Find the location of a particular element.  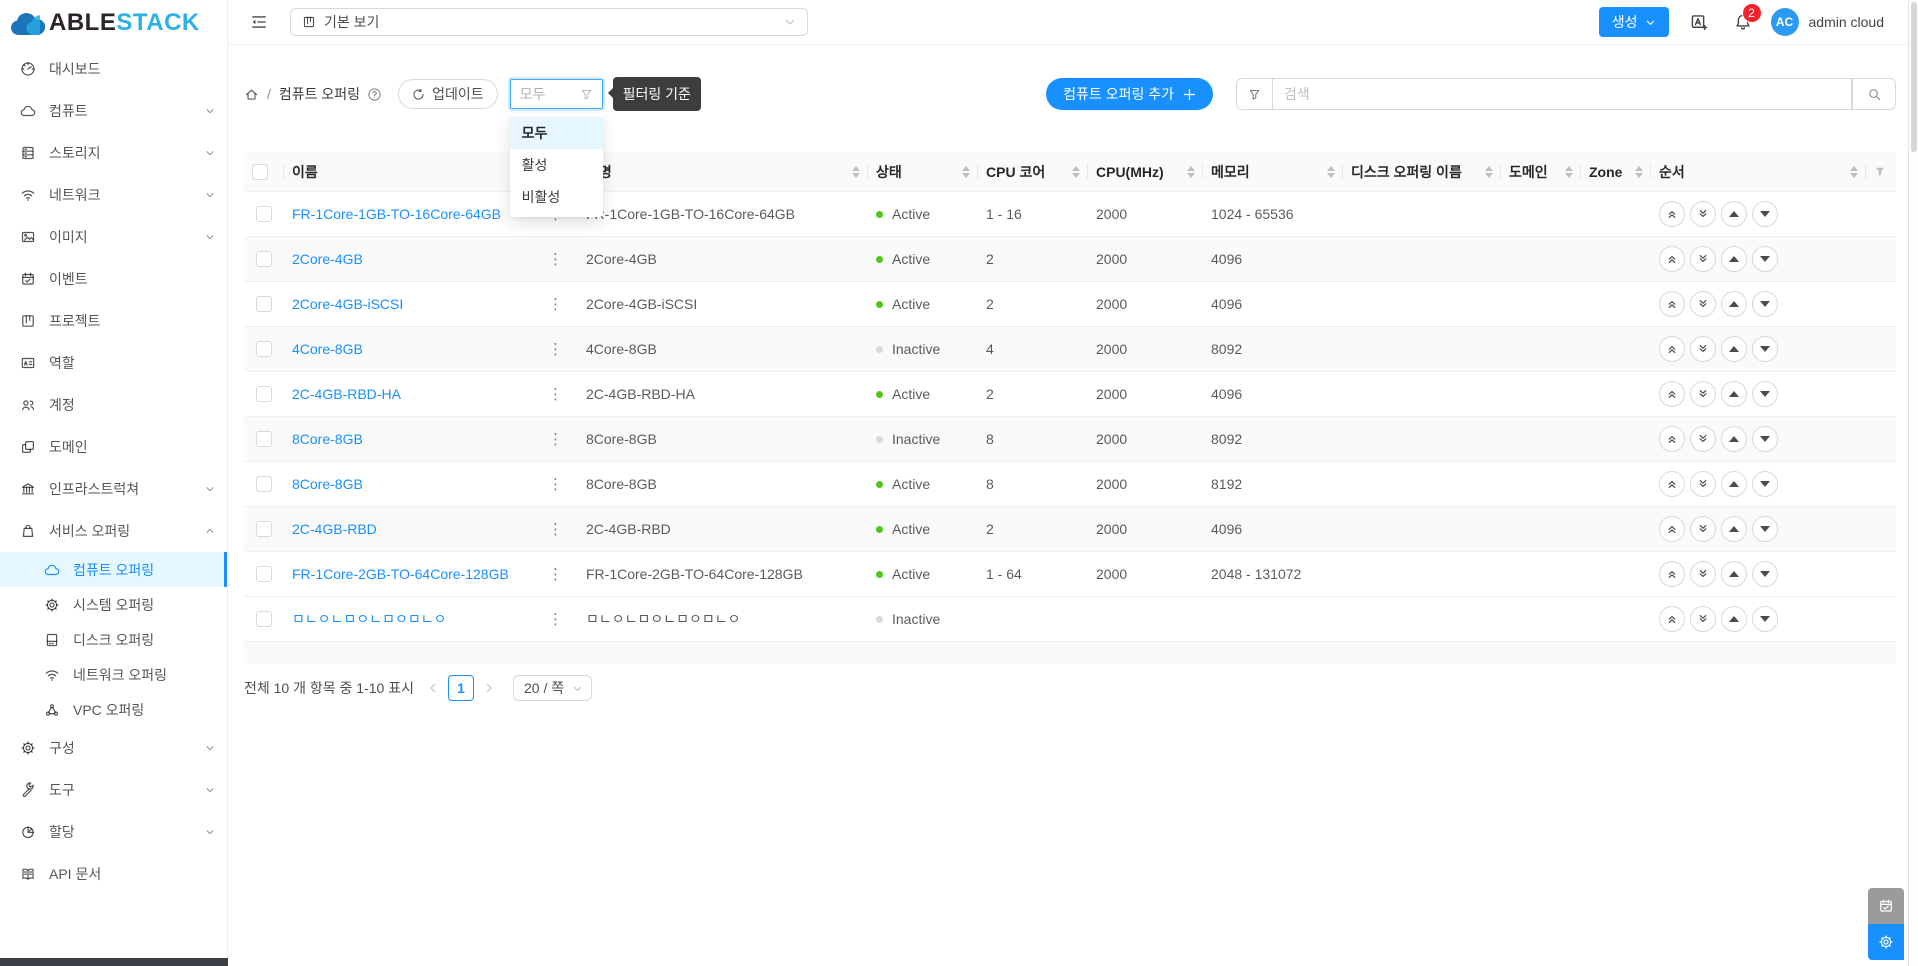

avatar: AC is located at coordinates (1784, 22).